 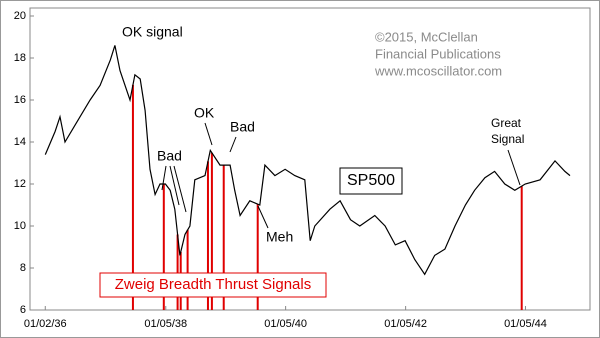 I want to click on annotation: Meh, so click(x=279, y=237).